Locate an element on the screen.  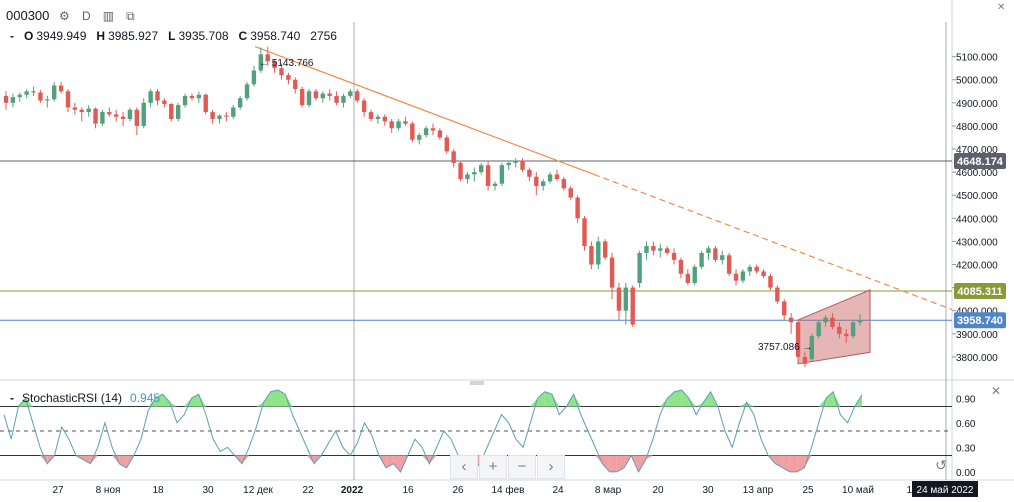
gear-icon: ⚙ is located at coordinates (64, 15).